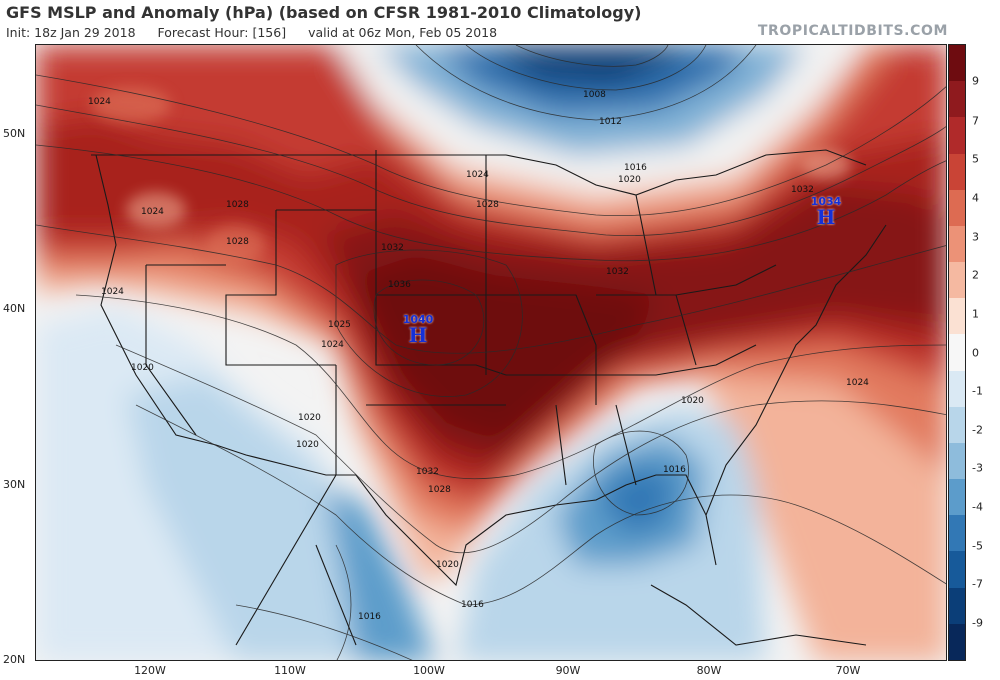  I want to click on lat-label: 50N, so click(14, 133).